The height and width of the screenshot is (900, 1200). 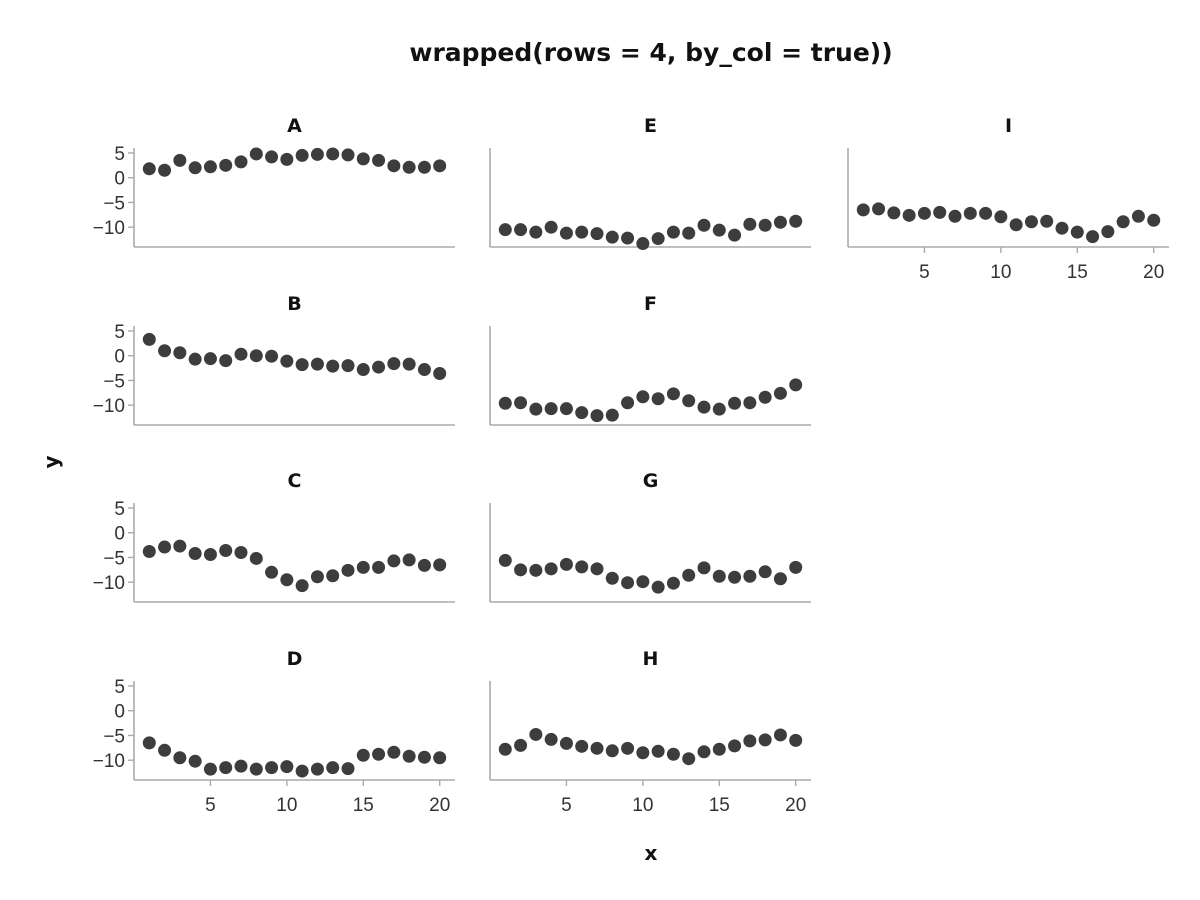 I want to click on x-tick-label-i: 5, so click(x=924, y=272).